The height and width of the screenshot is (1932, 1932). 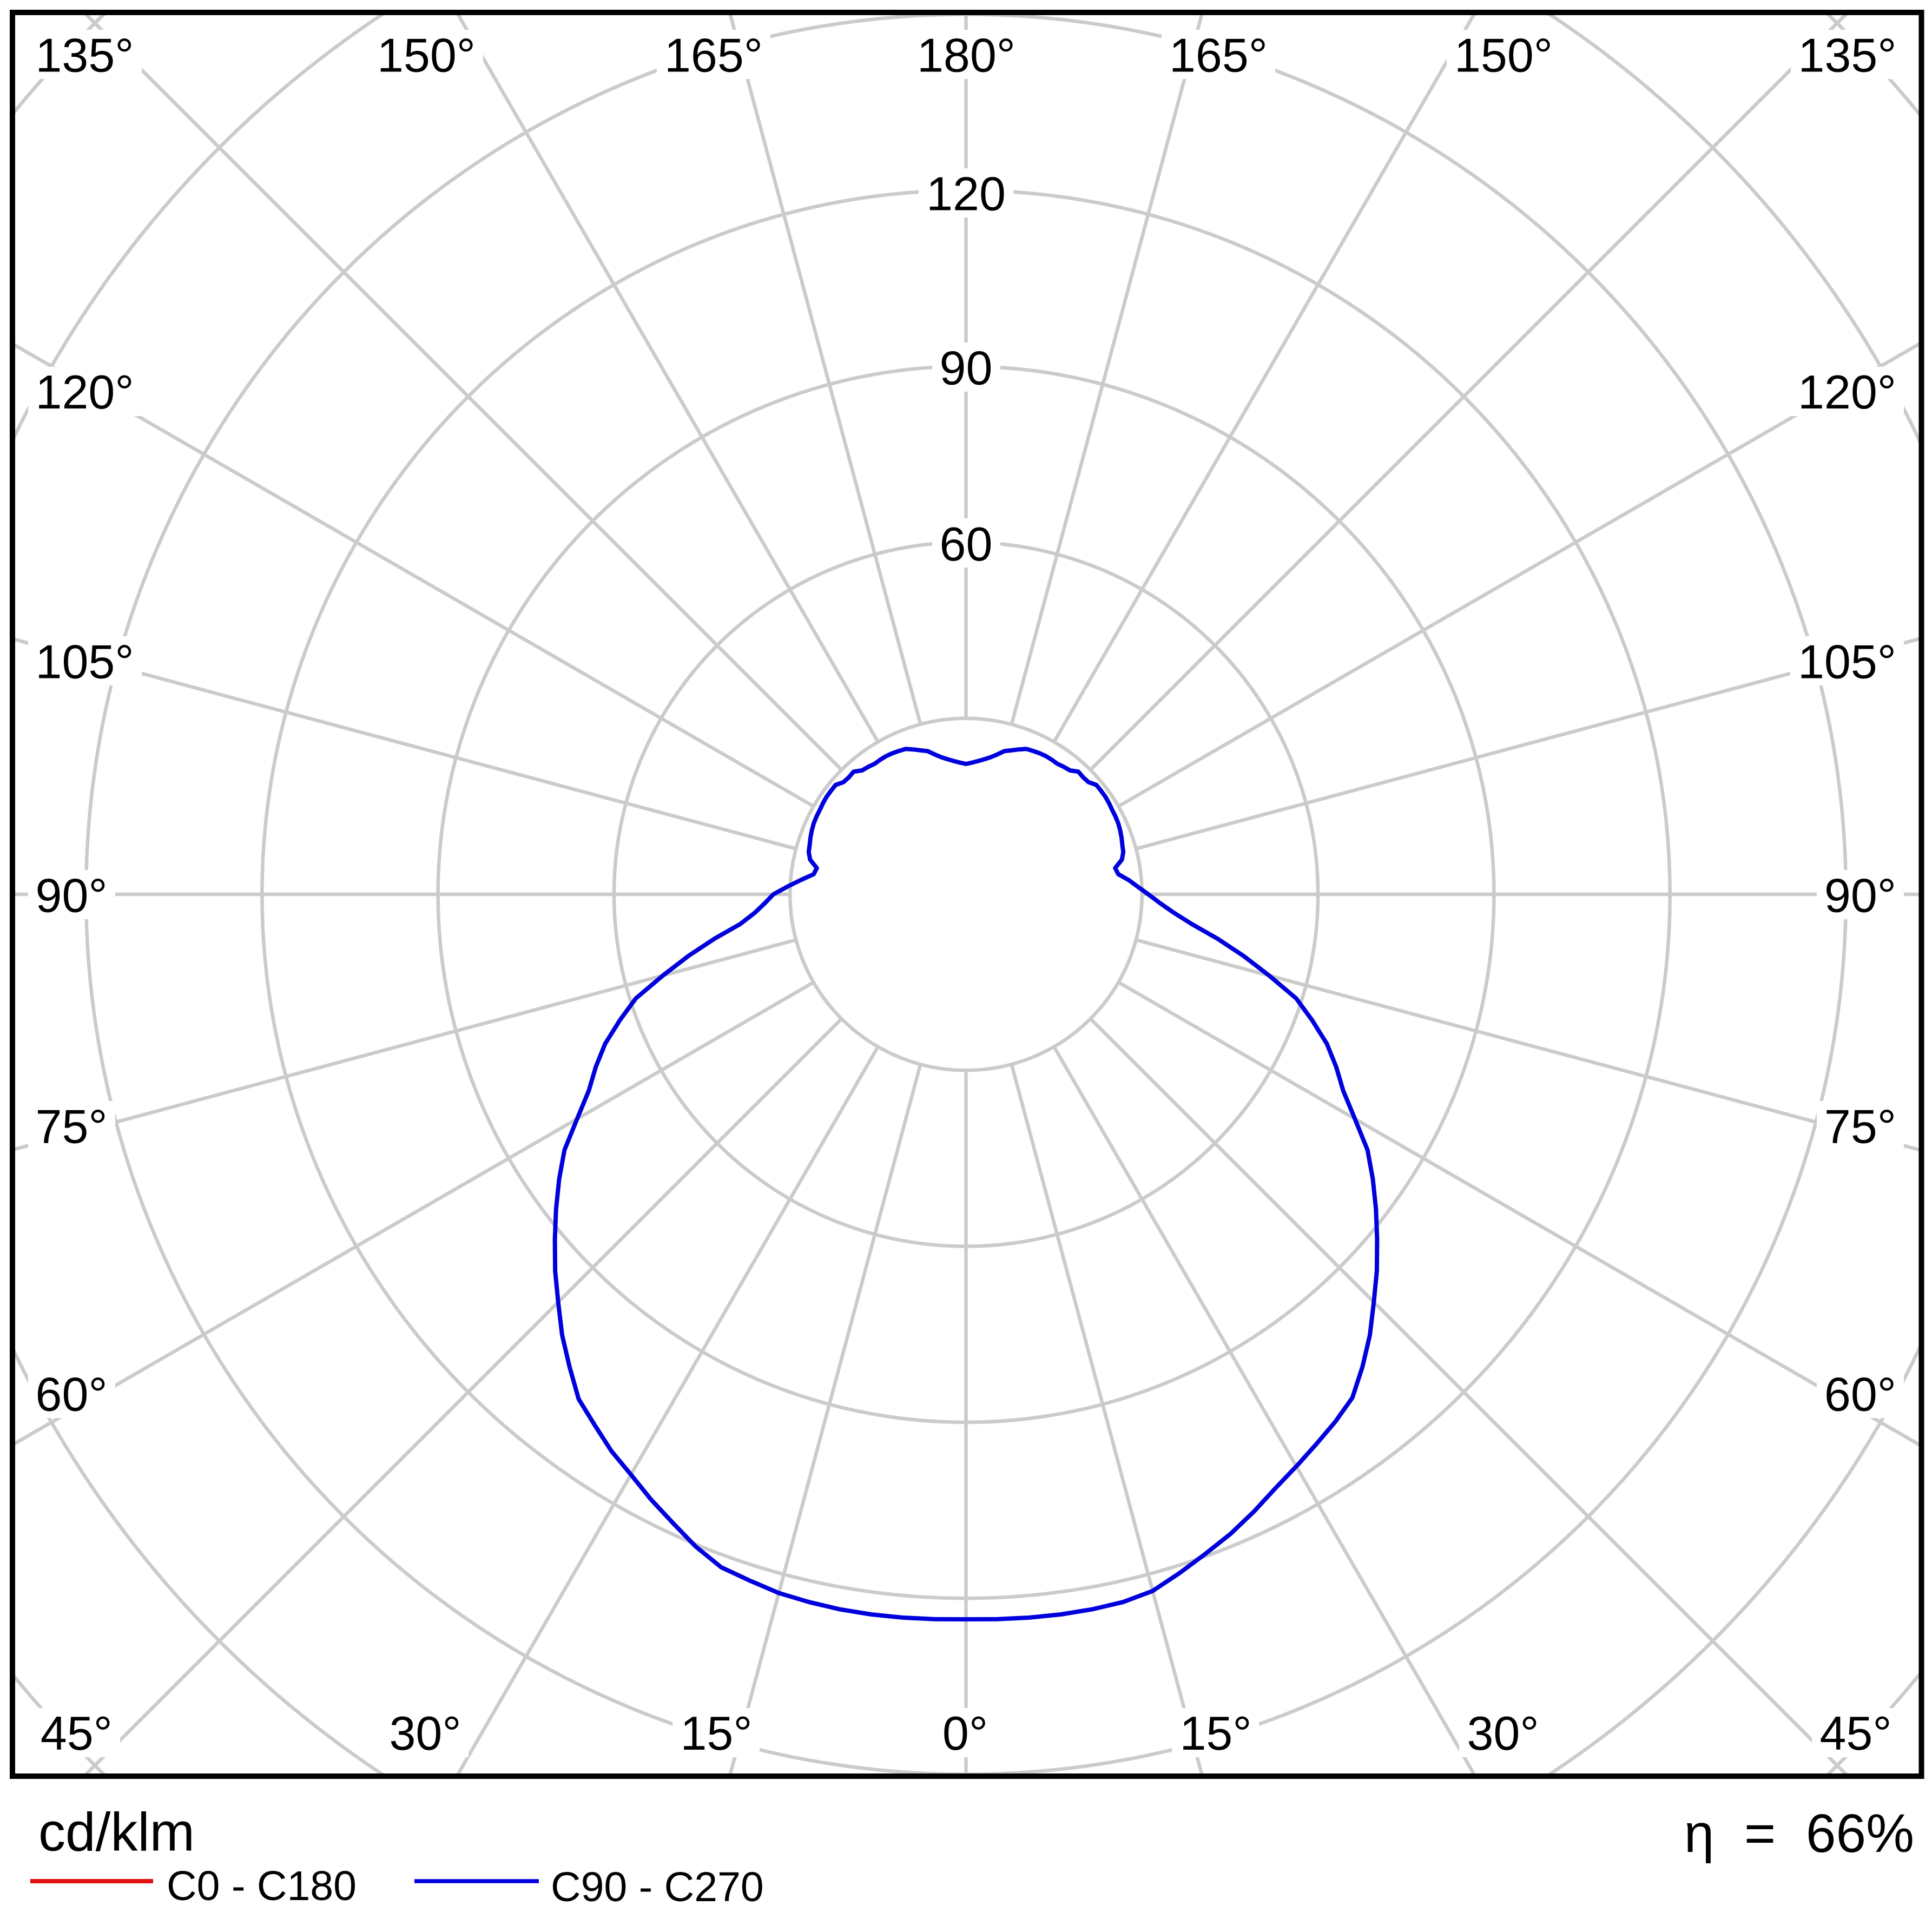 What do you see at coordinates (262, 1886) in the screenshot?
I see `svg-text: C0 - C180` at bounding box center [262, 1886].